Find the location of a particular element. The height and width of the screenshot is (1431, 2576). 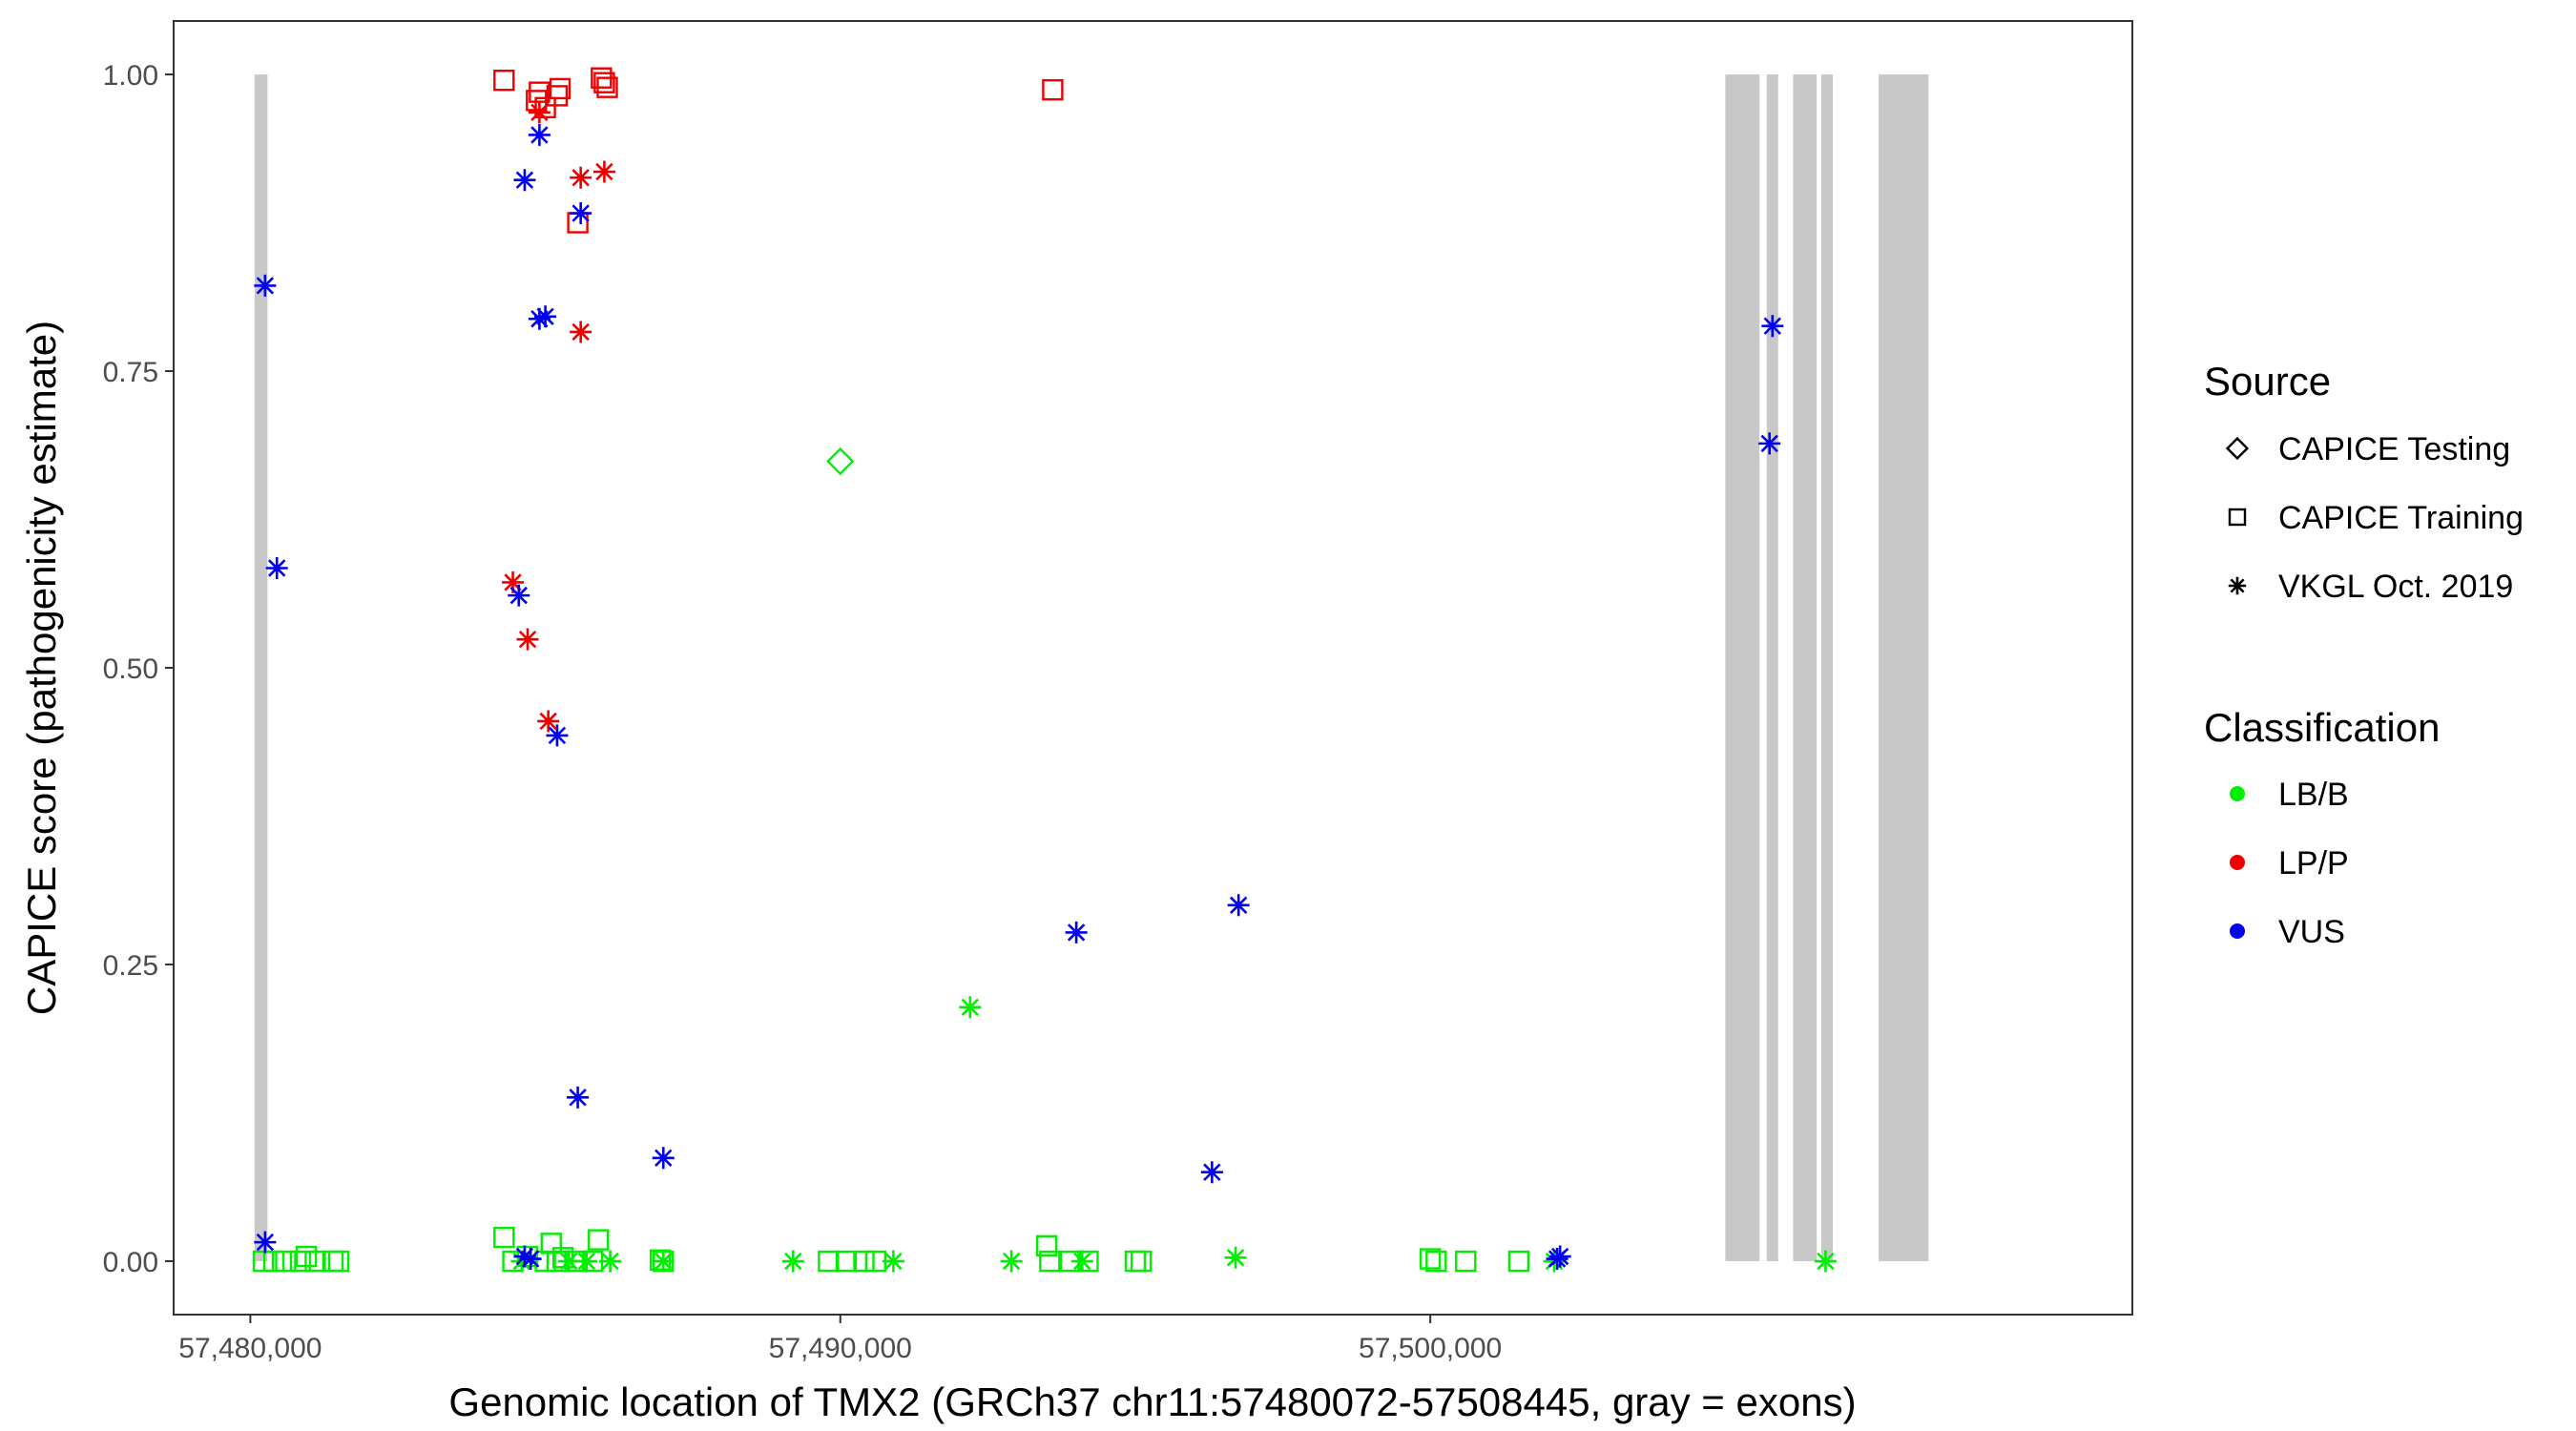

y-tick-label: 0.50 is located at coordinates (130, 669).